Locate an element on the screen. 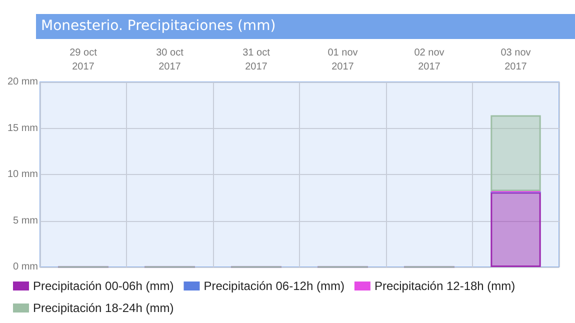  y-tick-label: 15 mm is located at coordinates (22, 128).